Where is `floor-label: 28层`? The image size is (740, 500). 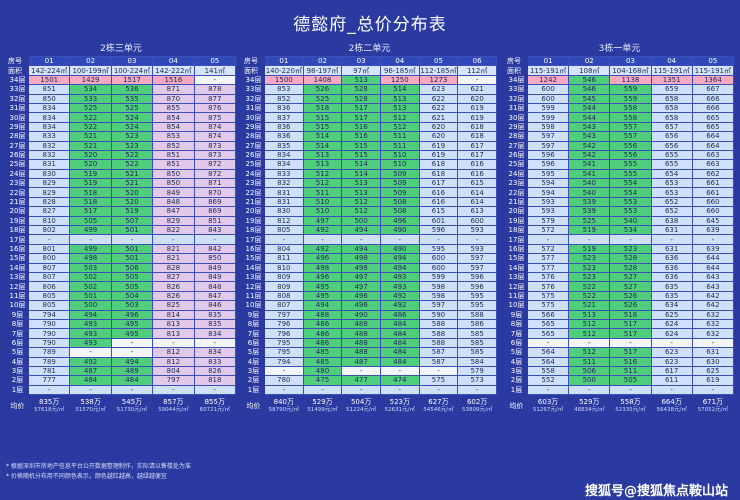
floor-label: 28层 is located at coordinates (17, 136).